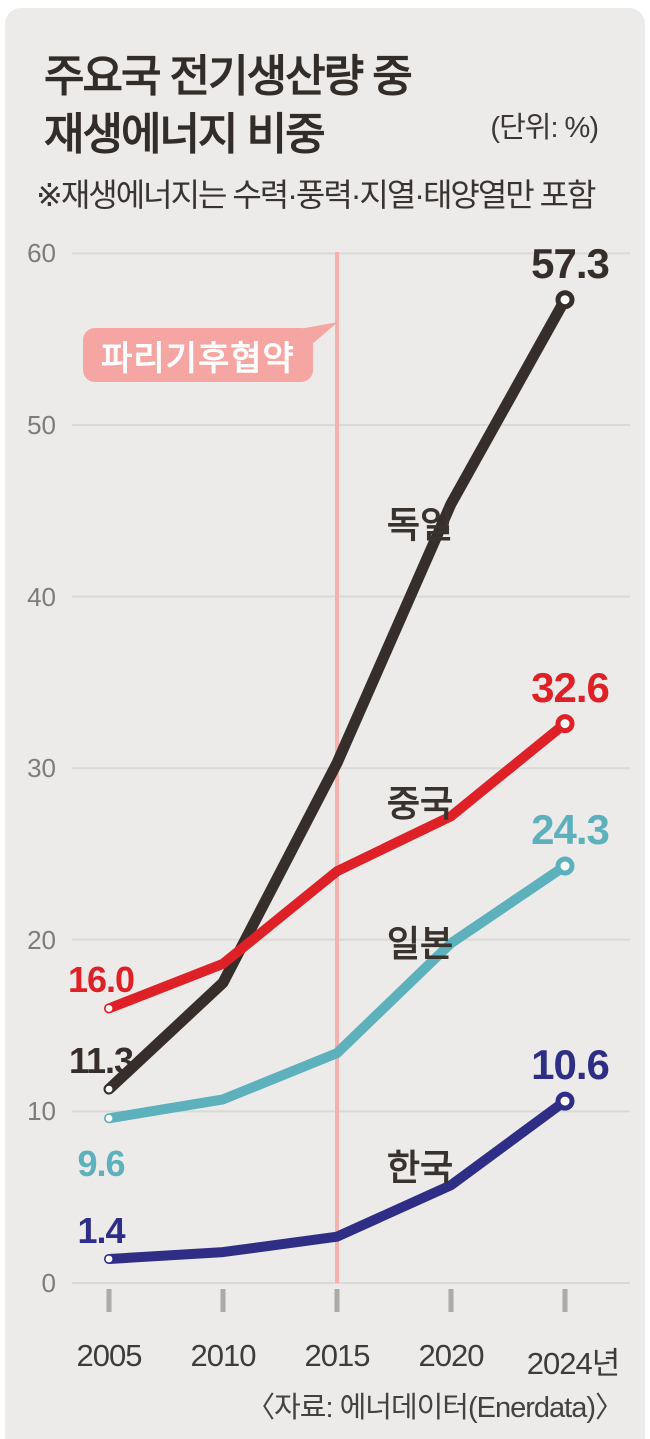 This screenshot has height=1439, width=650. What do you see at coordinates (570, 829) in the screenshot?
I see `series-end-value: 24.3` at bounding box center [570, 829].